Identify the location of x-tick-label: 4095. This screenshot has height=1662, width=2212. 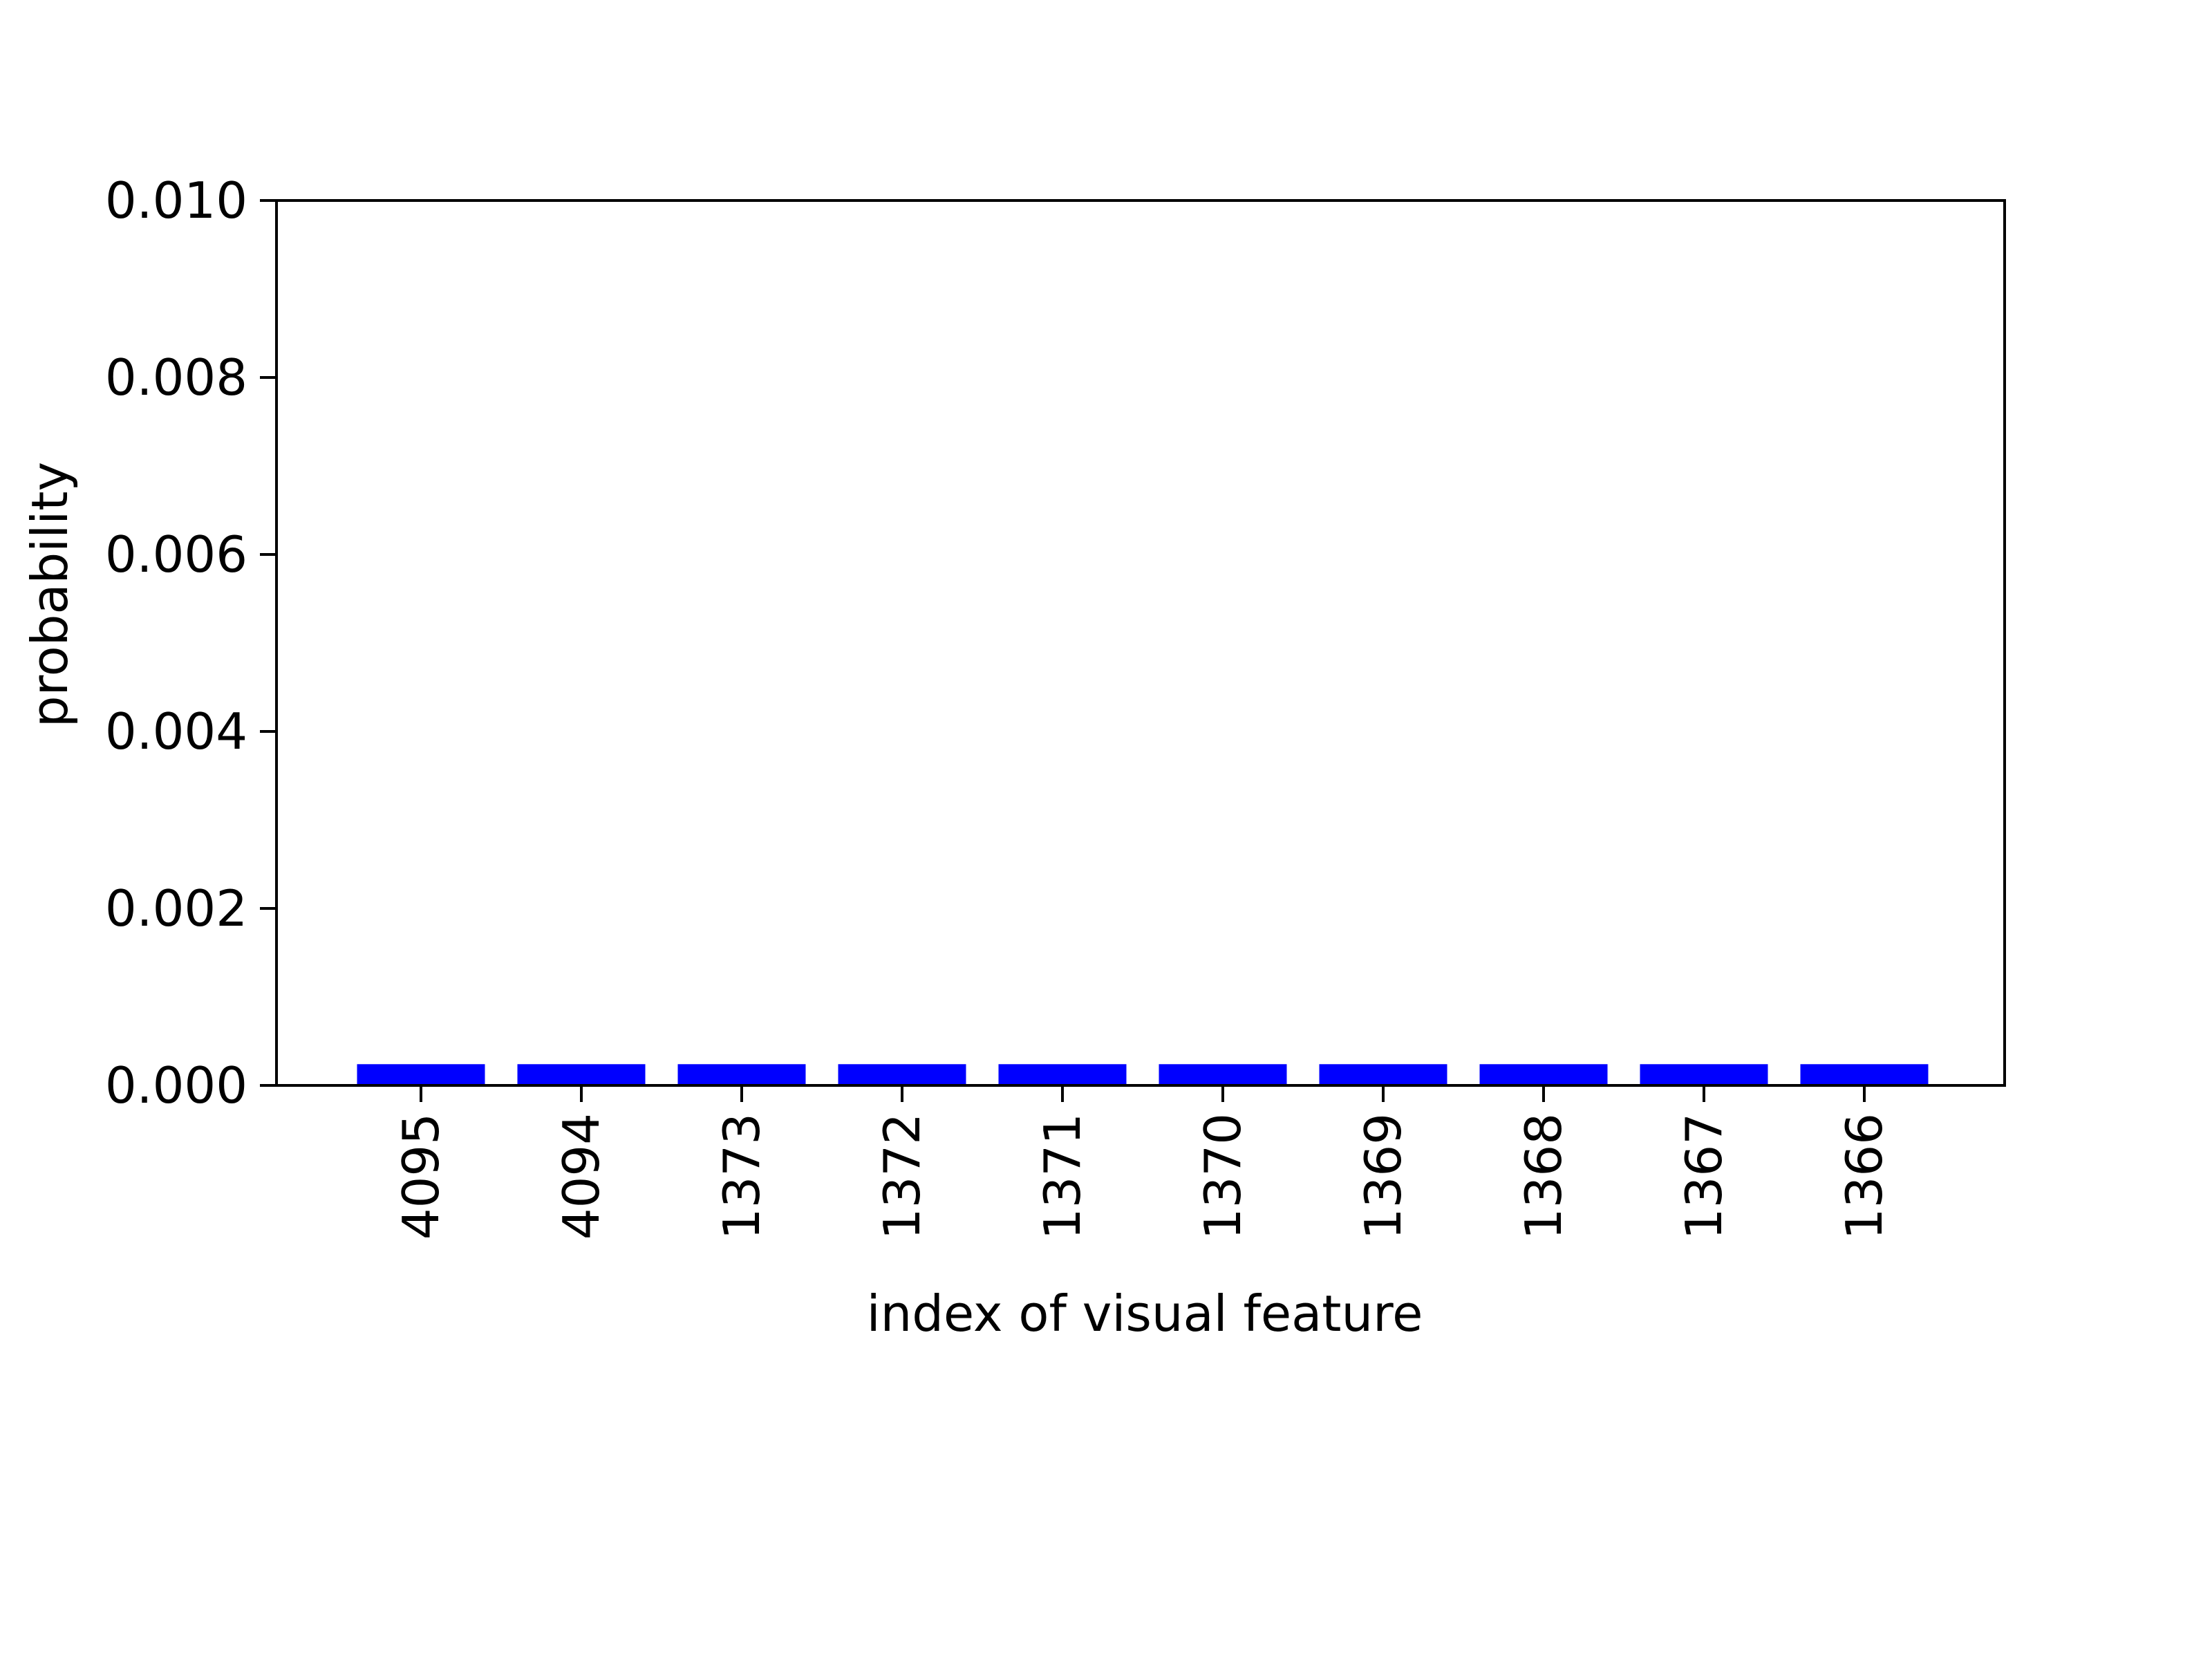
(421, 1177).